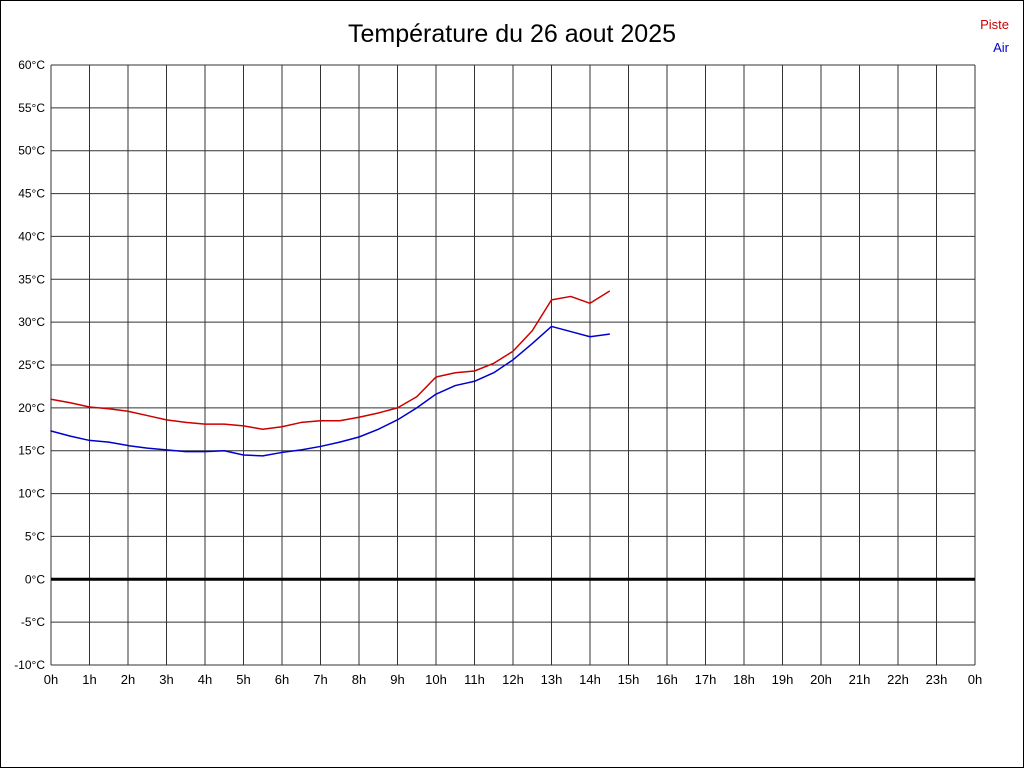 This screenshot has height=768, width=1024. I want to click on y-tick-label: 45°C, so click(31, 194).